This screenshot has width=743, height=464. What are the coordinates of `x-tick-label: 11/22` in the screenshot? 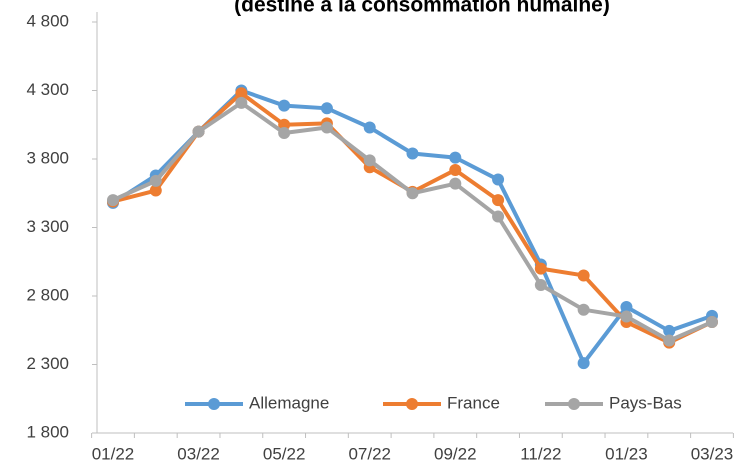 It's located at (540, 453).